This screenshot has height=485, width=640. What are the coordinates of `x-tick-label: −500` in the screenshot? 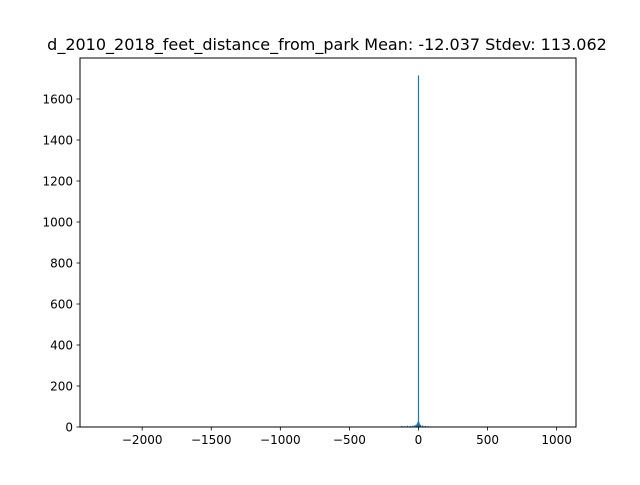 It's located at (349, 440).